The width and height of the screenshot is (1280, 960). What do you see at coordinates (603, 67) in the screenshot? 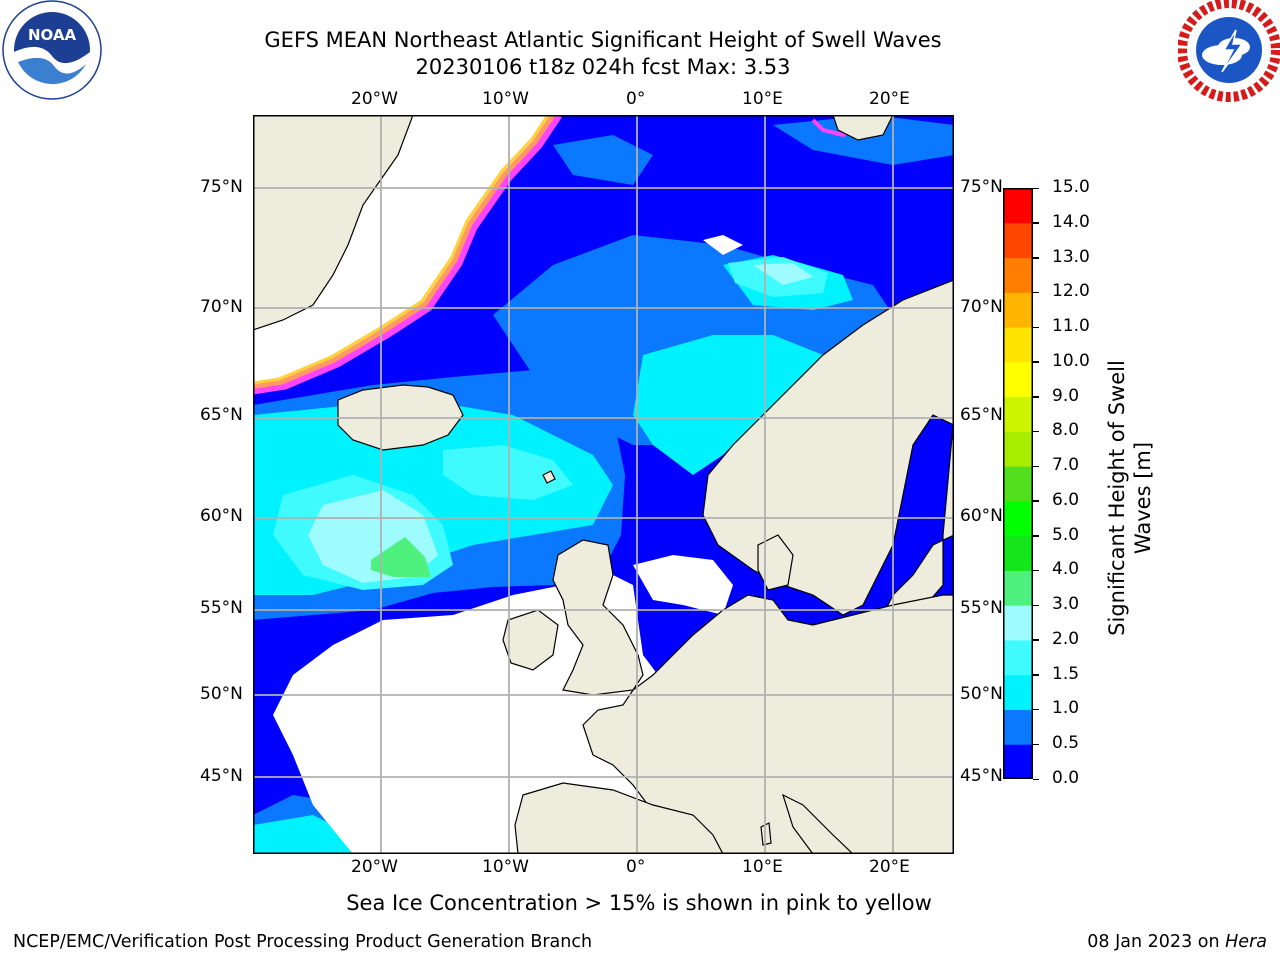
I see `chart-subtitle: 20230106 t18z 024h fcst Max: 3.53` at bounding box center [603, 67].